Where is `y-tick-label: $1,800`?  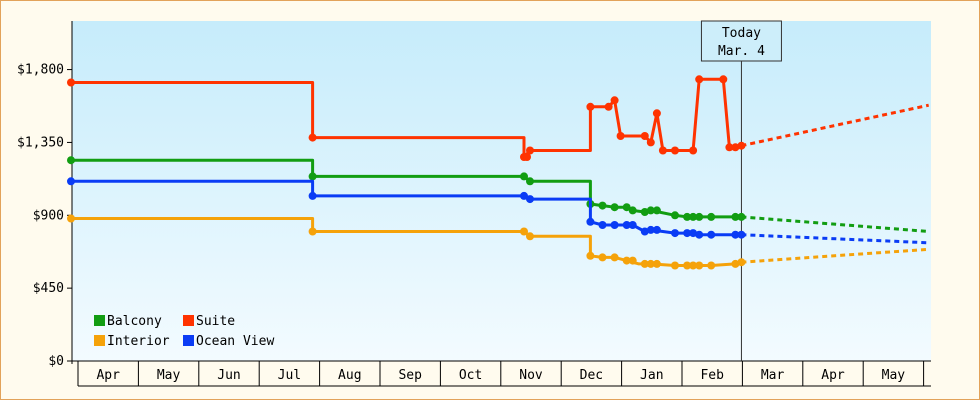
y-tick-label: $1,800 is located at coordinates (40, 70).